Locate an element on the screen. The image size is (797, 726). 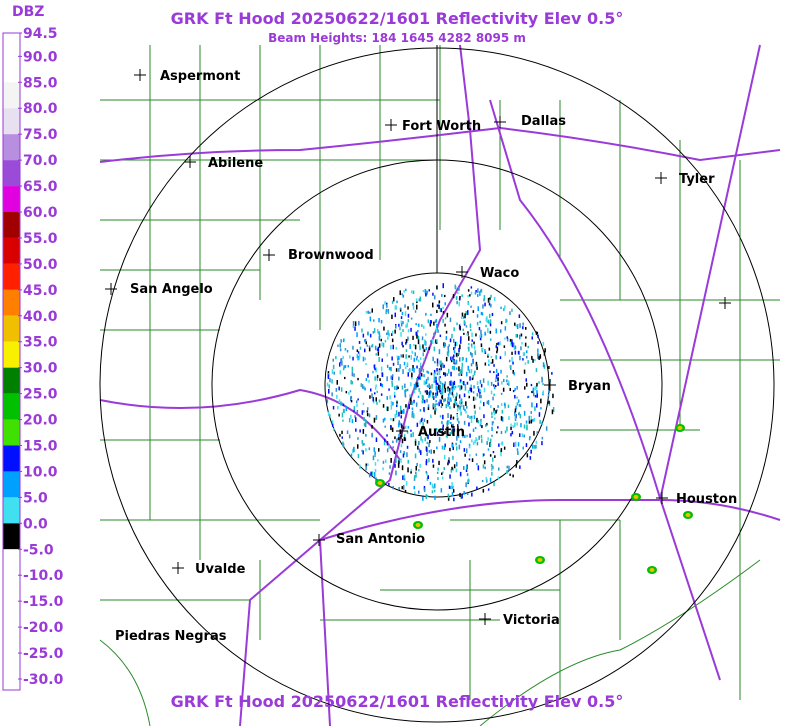
city-label: Piedras Negras is located at coordinates (171, 636).